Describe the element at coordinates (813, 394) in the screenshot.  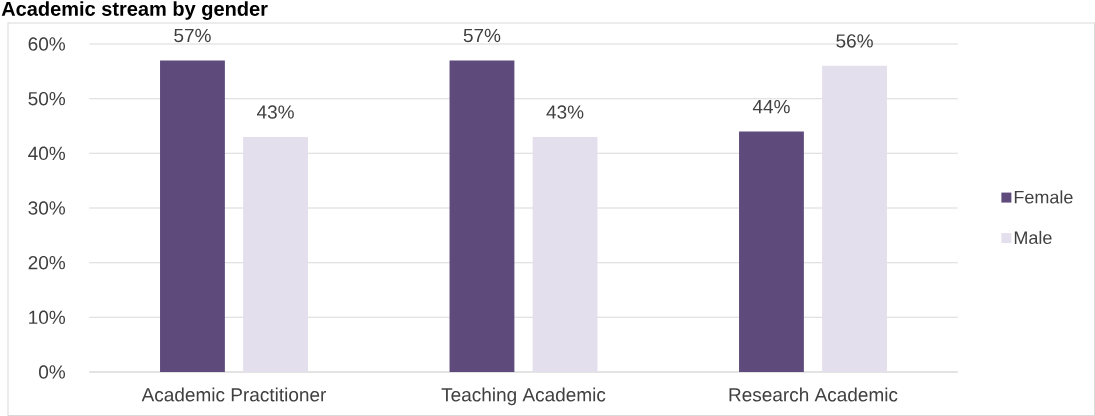
I see `x-tick-label: Research Academic` at that location.